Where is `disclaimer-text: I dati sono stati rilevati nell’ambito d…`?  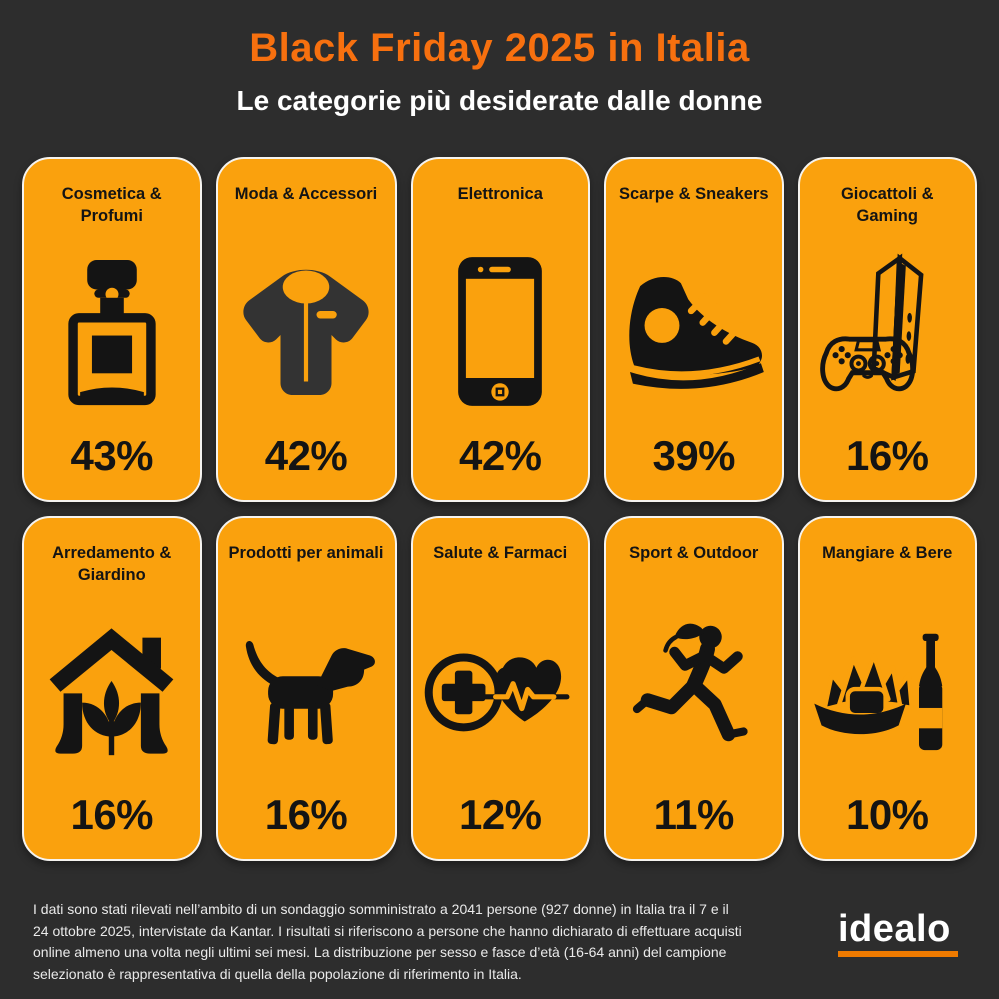
disclaimer-text: I dati sono stati rilevati nell’ambito d… is located at coordinates (387, 941).